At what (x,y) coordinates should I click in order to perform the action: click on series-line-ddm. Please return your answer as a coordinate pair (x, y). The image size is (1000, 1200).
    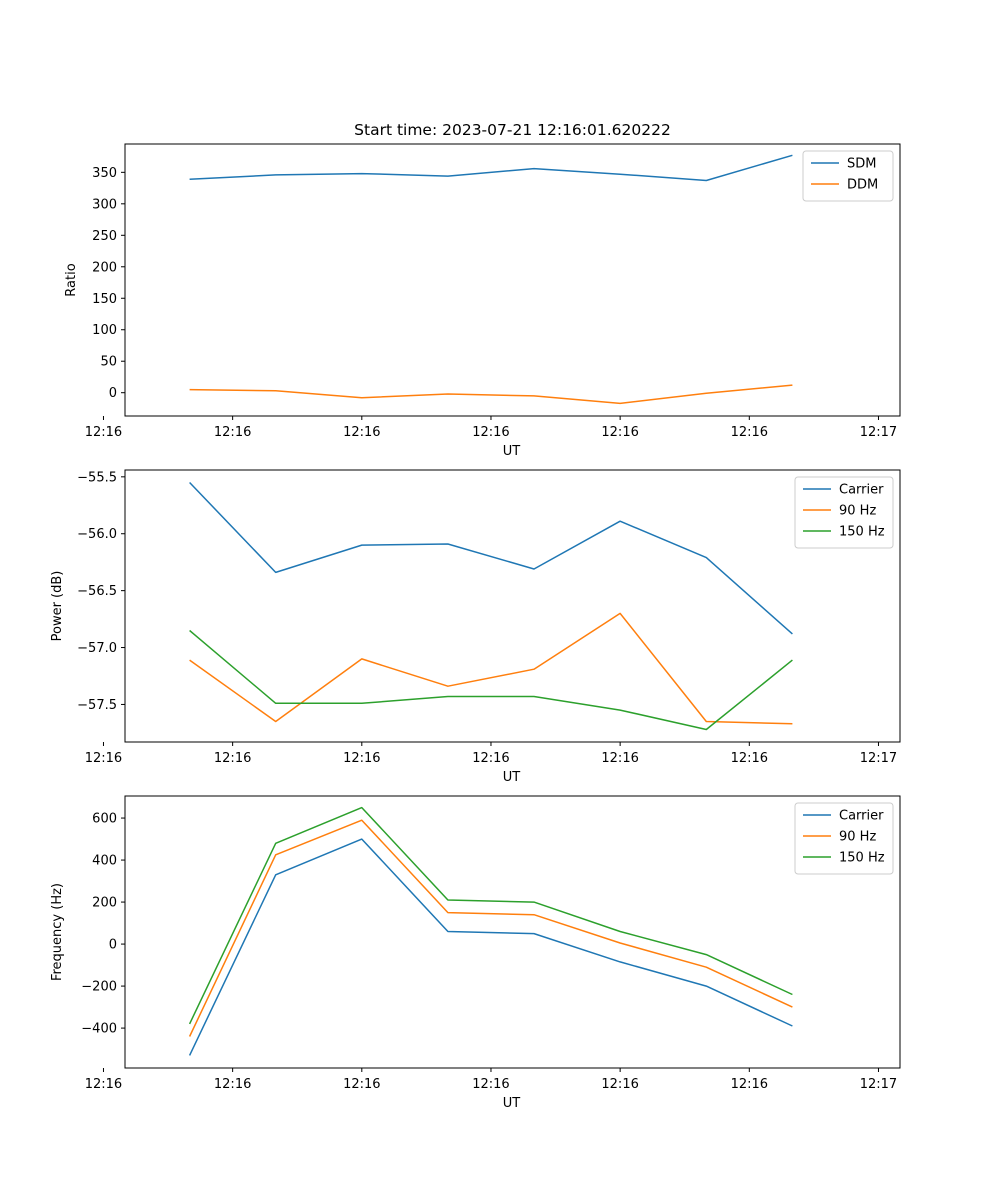
    Looking at the image, I should click on (491, 394).